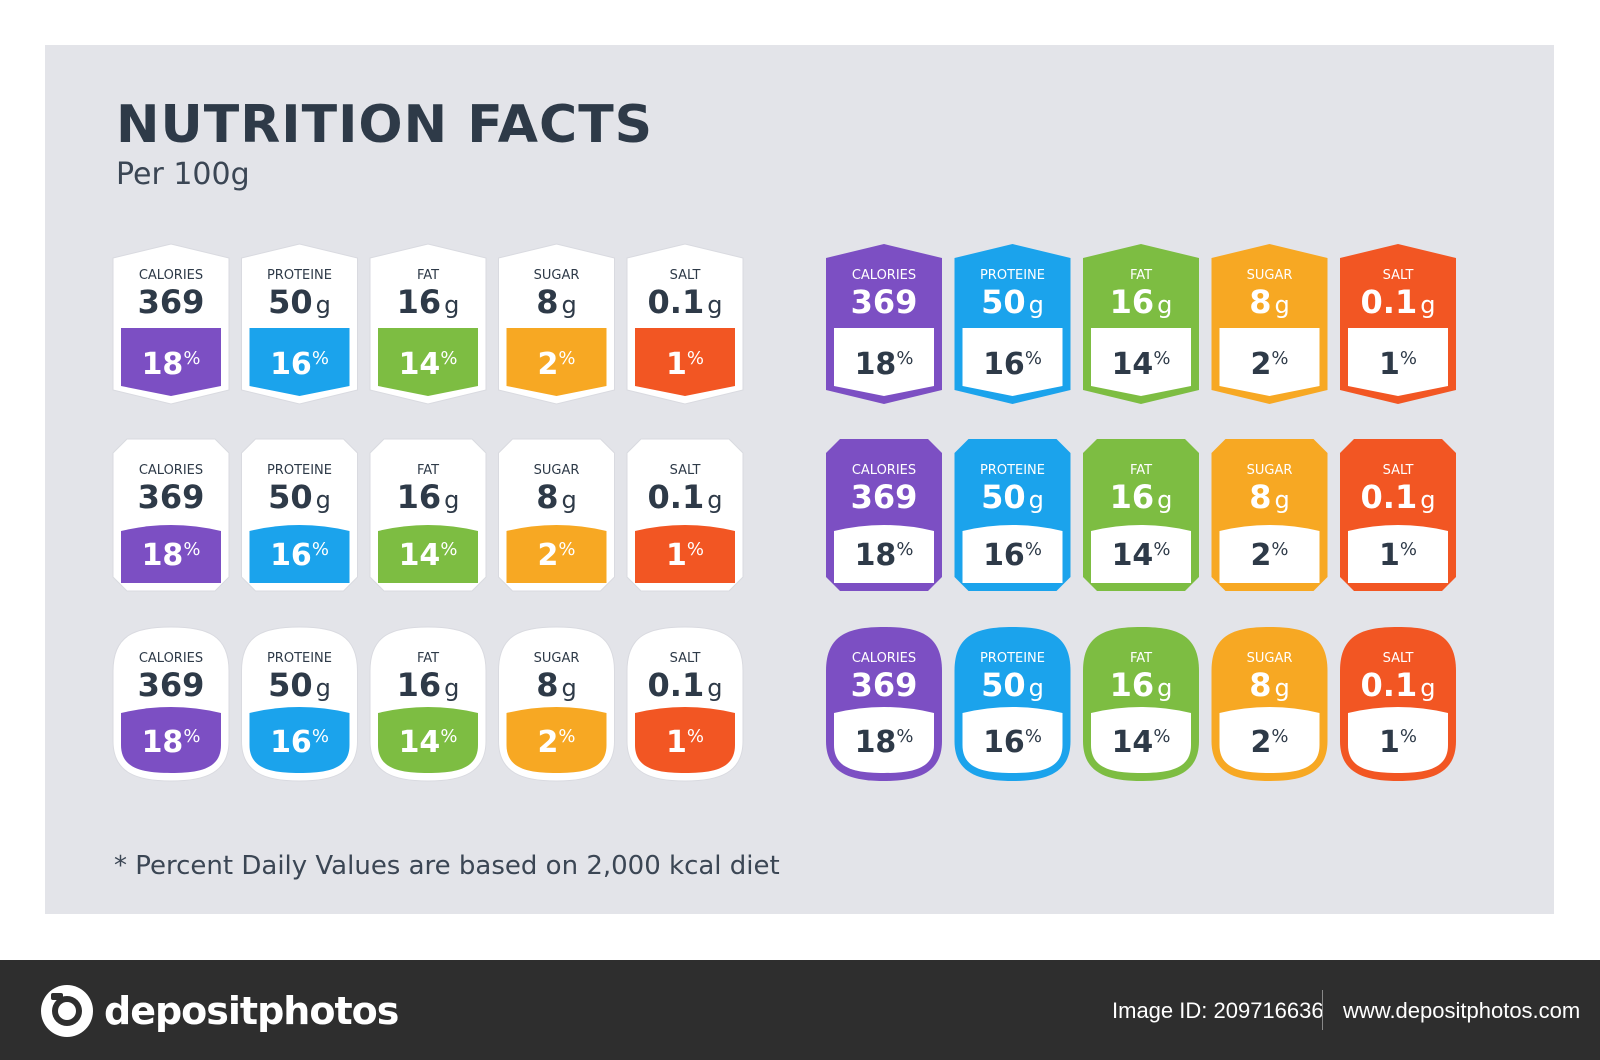 This screenshot has height=1060, width=1600. I want to click on footer-divider, so click(1322, 1010).